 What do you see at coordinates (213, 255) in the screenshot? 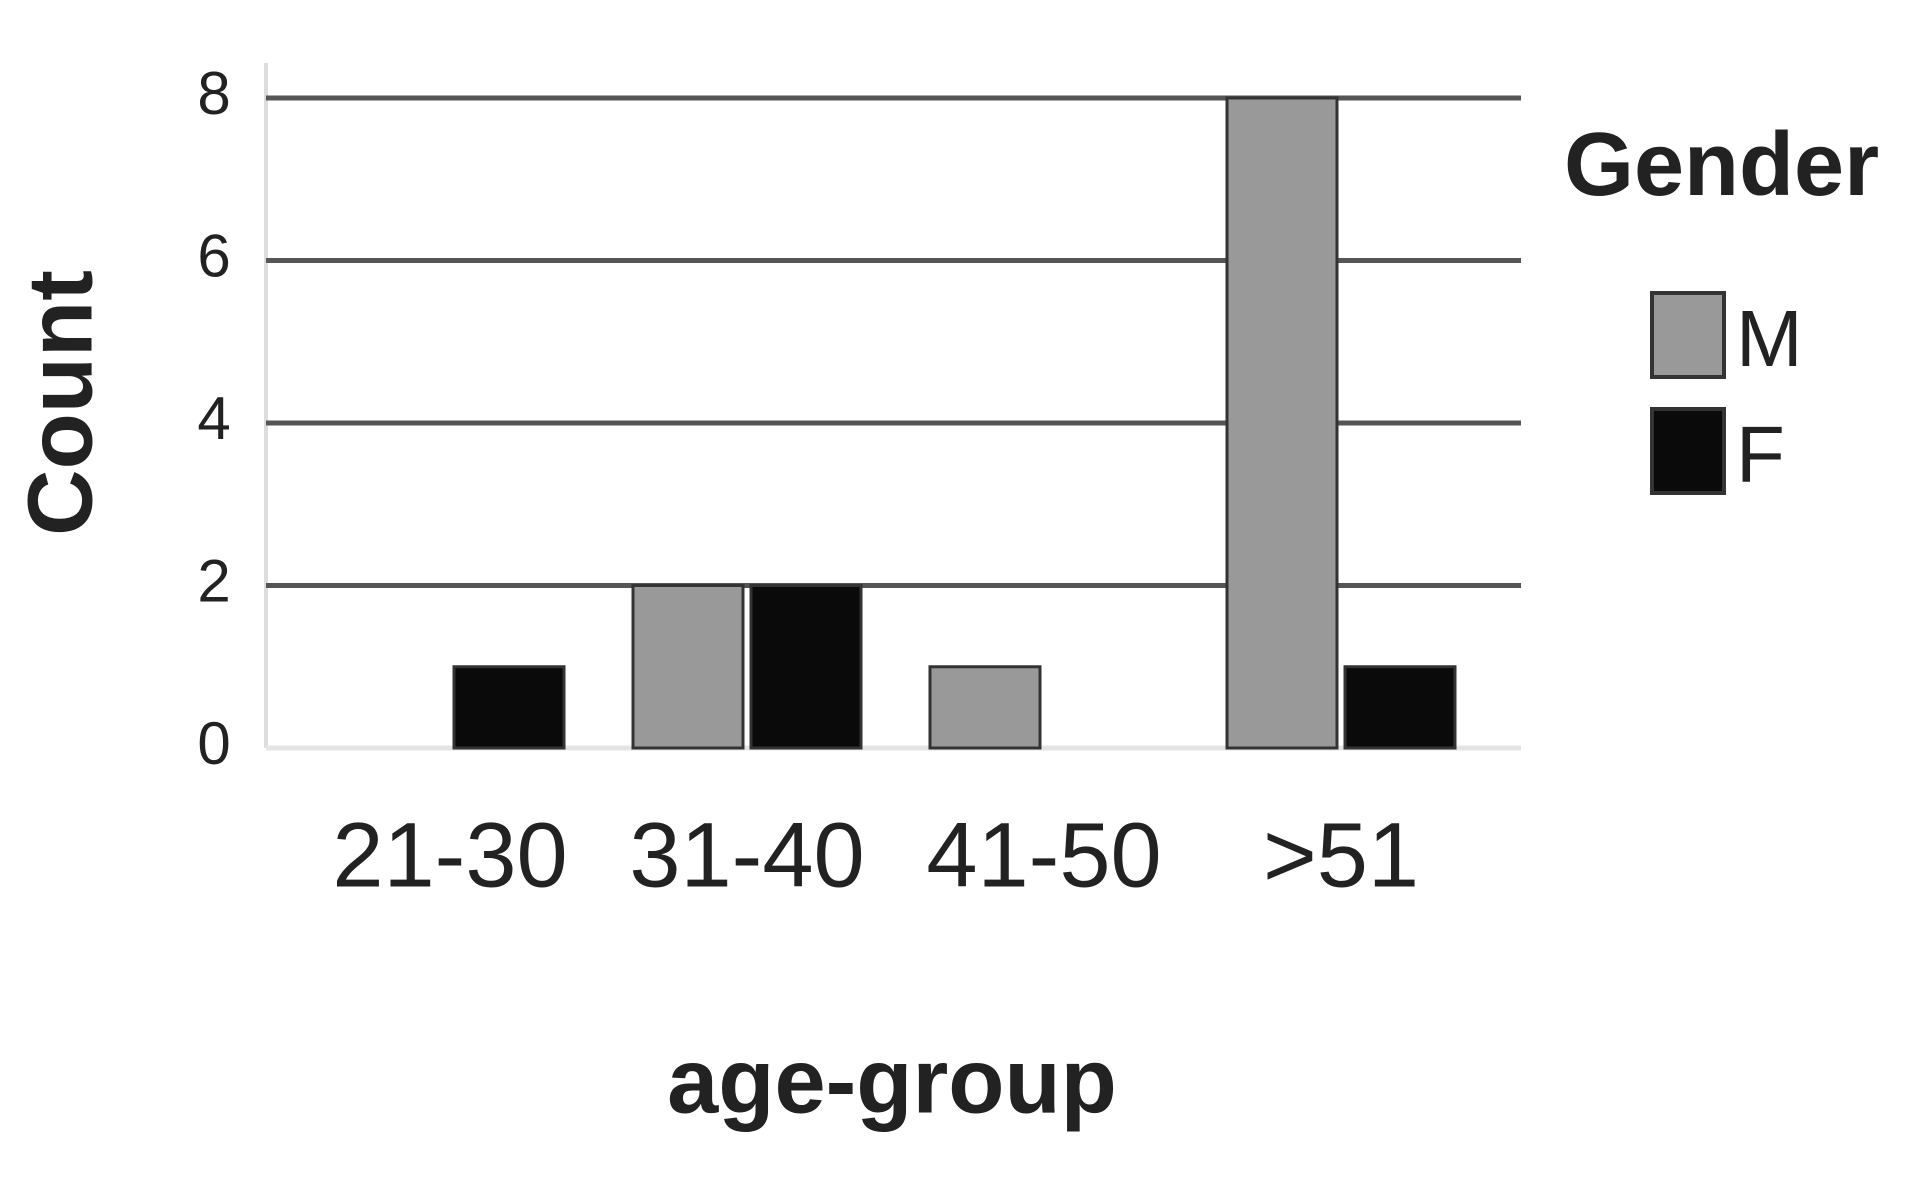
I see `y-tick-label: 6` at bounding box center [213, 255].